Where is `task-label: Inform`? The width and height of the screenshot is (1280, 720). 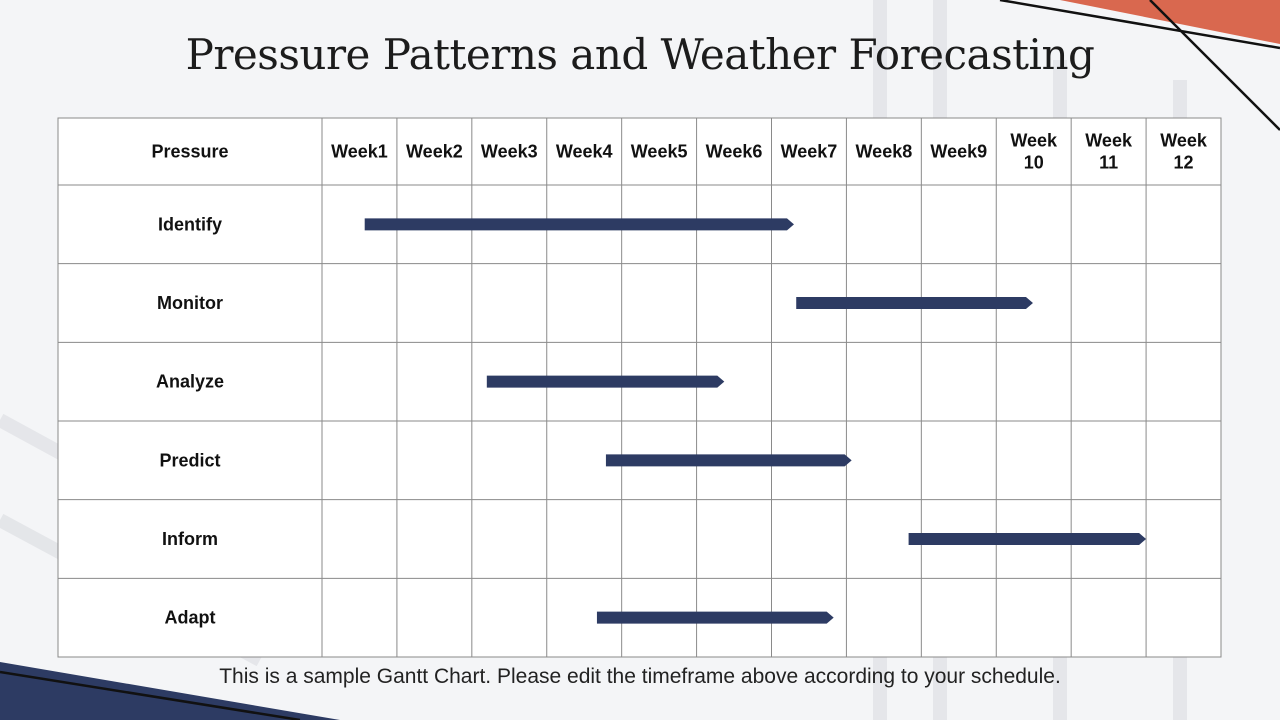 task-label: Inform is located at coordinates (190, 539).